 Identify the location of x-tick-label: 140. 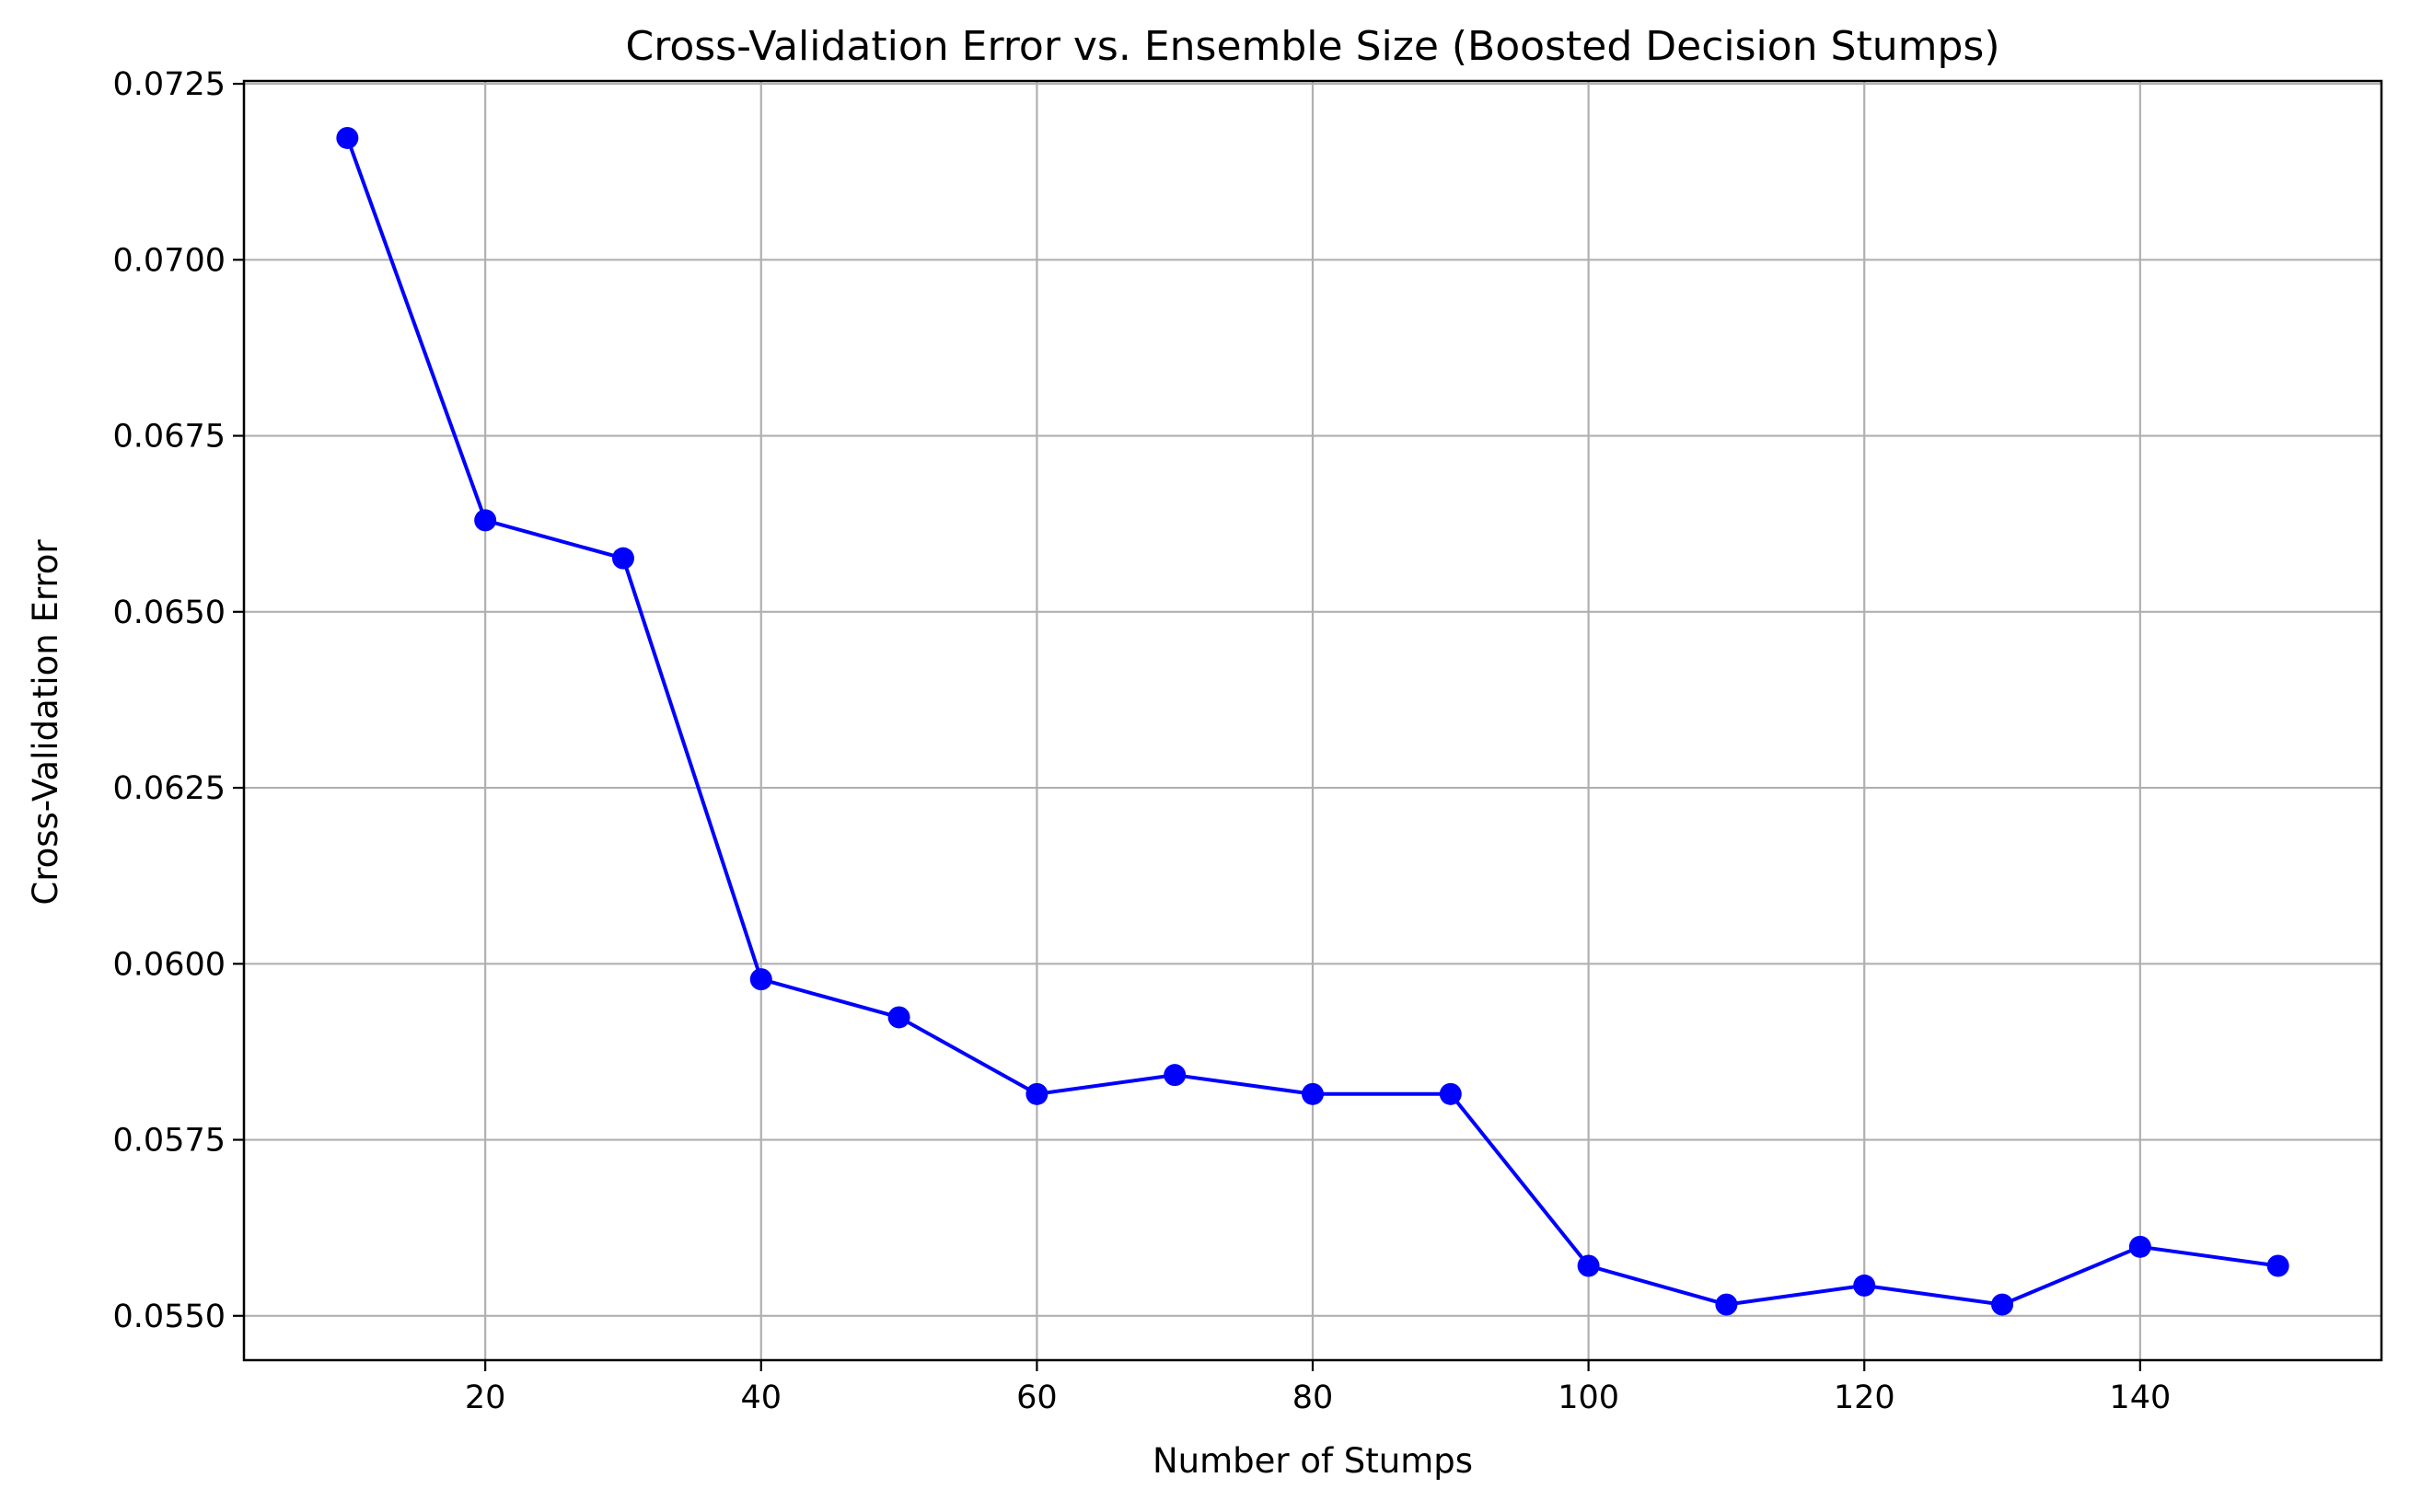
(2140, 1397).